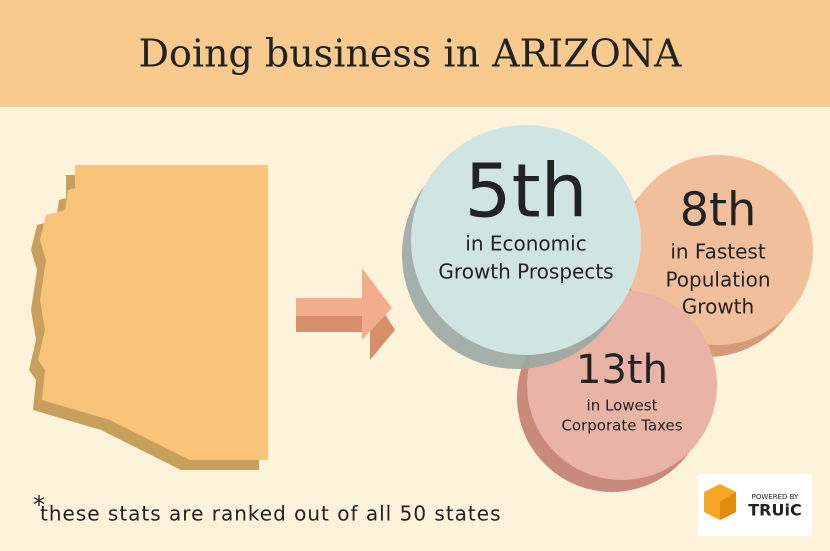 This screenshot has width=830, height=551. What do you see at coordinates (621, 426) in the screenshot?
I see `rank-description: Corporate Taxes` at bounding box center [621, 426].